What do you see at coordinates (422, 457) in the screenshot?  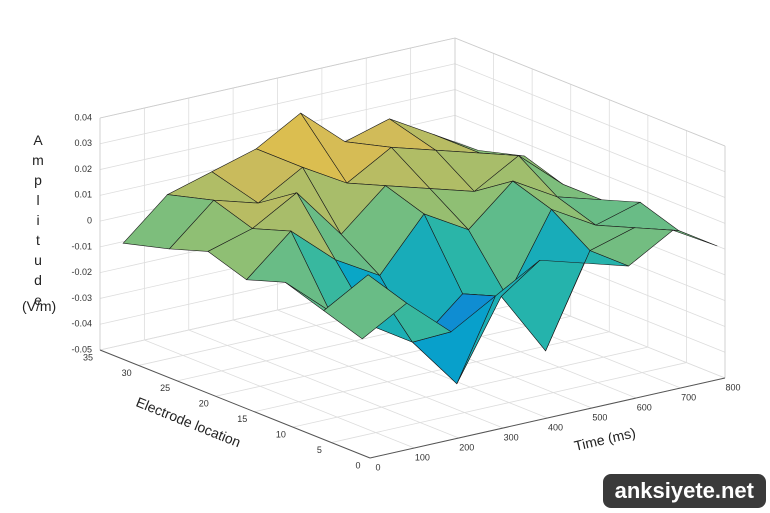 I see `x-tick-label: 100` at bounding box center [422, 457].